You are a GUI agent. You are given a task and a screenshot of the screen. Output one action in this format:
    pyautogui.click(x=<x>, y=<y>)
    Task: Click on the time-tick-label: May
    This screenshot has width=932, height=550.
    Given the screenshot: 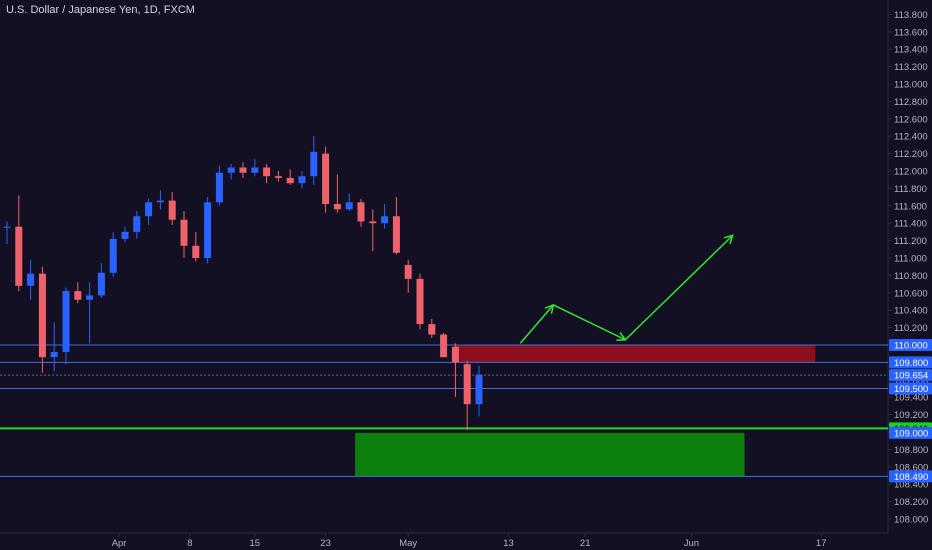 What is the action you would take?
    pyautogui.click(x=408, y=543)
    